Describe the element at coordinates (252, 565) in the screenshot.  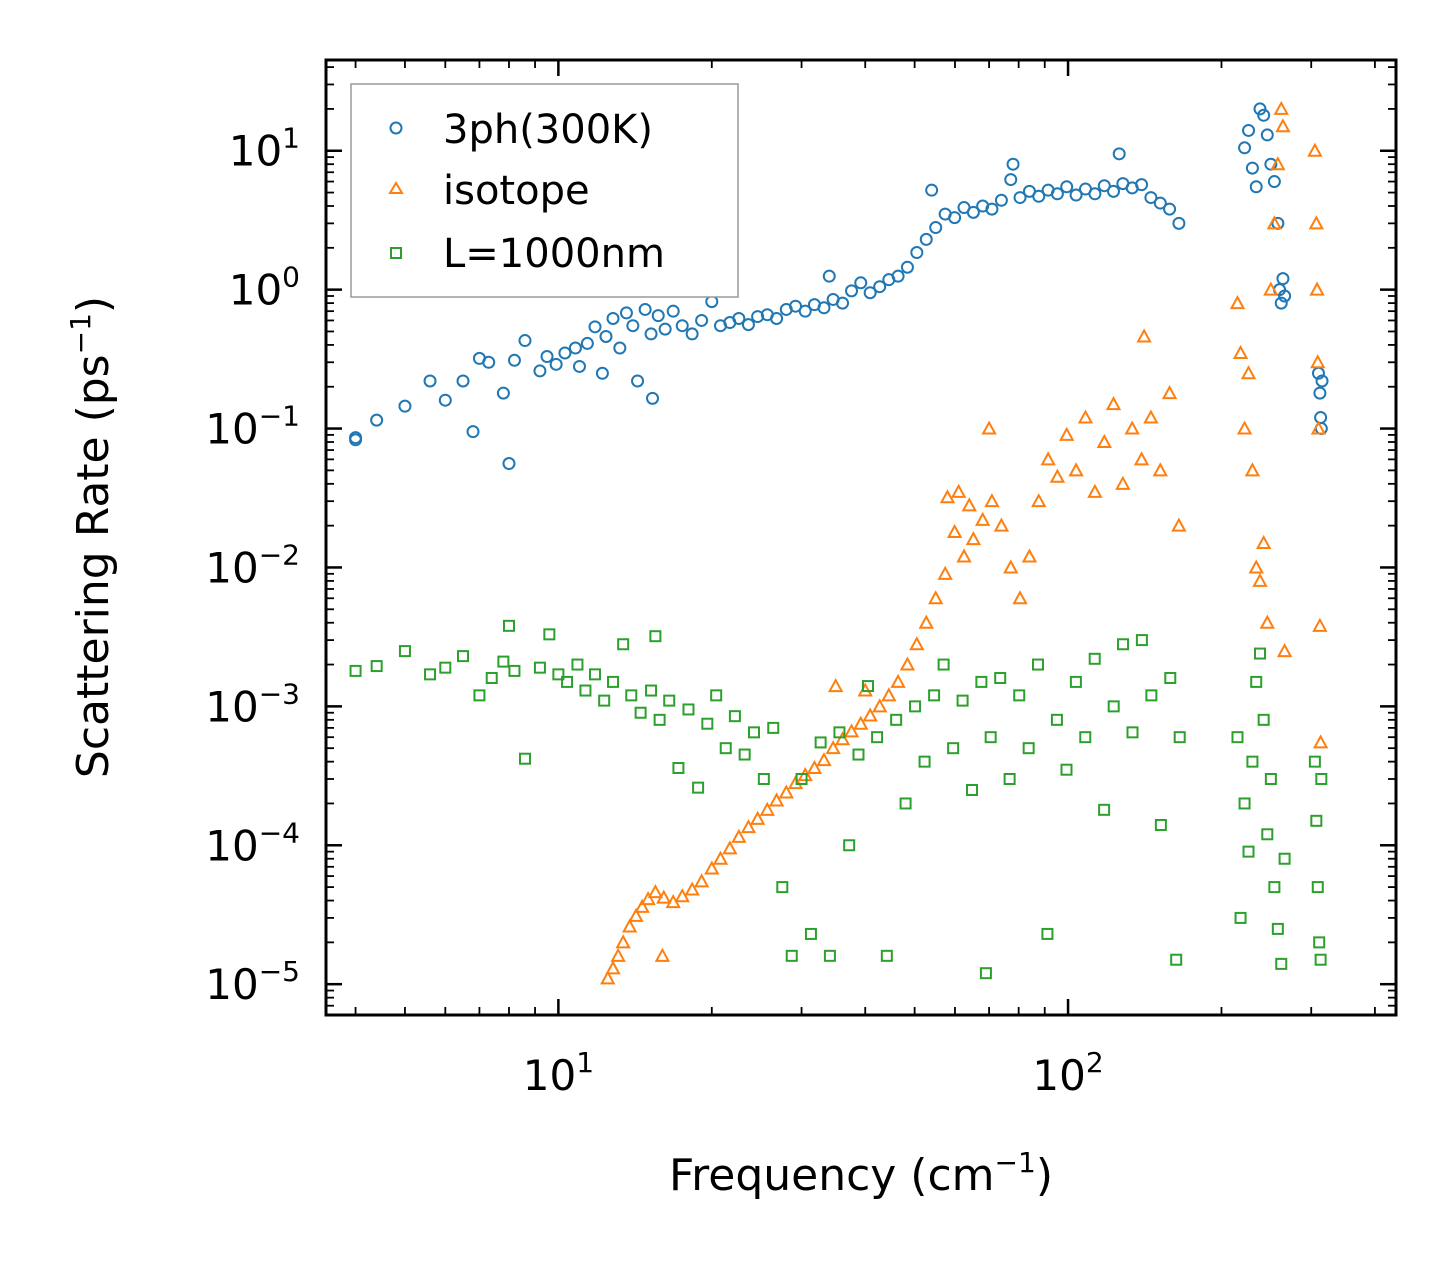
I see `y-tick-label: 10⁻²` at that location.